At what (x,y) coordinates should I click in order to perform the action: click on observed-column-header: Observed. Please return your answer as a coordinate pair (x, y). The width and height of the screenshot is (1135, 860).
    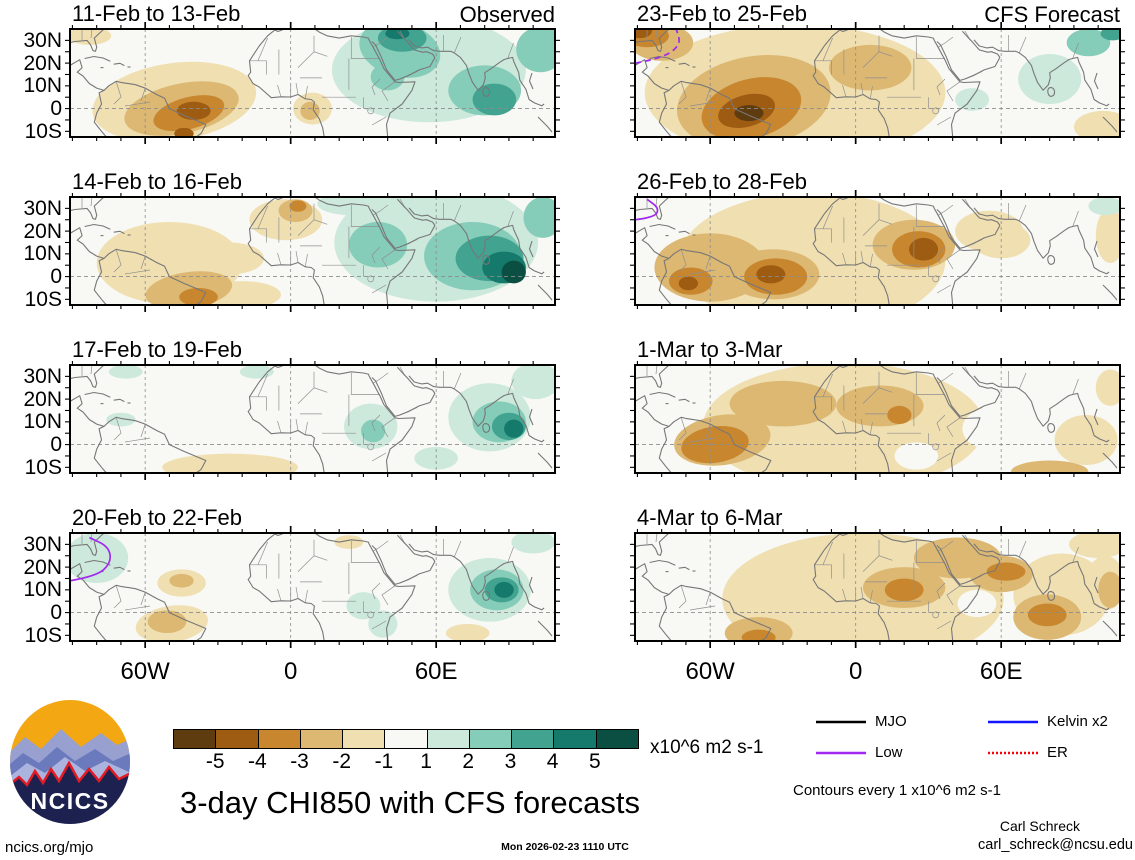
    Looking at the image, I should click on (507, 14).